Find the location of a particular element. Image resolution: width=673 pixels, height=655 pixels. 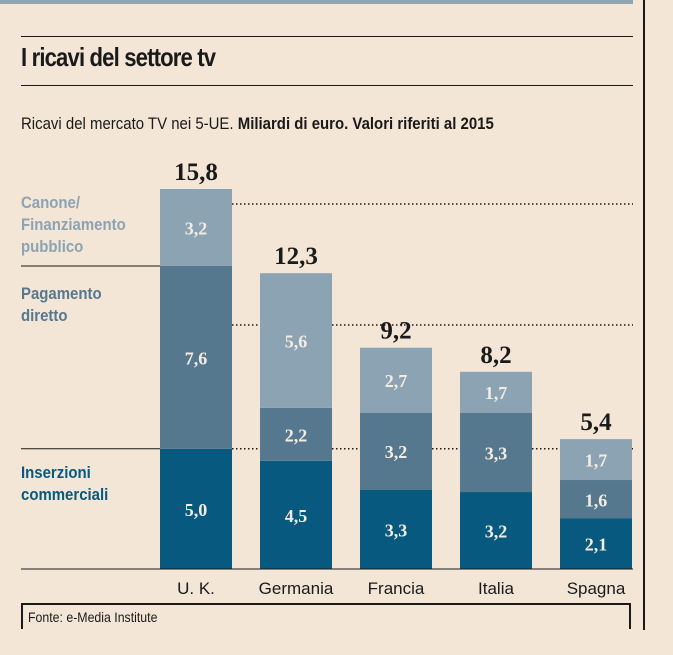

segment-label: 1,6 is located at coordinates (596, 500).